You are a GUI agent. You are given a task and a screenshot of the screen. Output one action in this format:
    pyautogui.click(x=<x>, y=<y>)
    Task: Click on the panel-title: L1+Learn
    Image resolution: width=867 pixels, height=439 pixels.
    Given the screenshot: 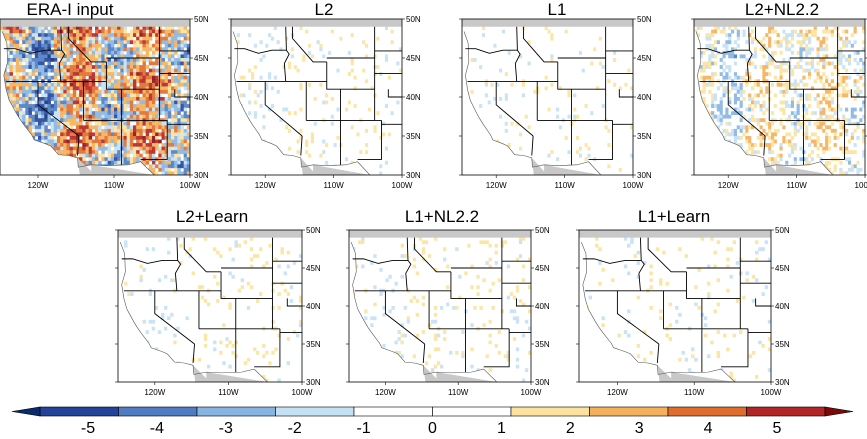 What is the action you would take?
    pyautogui.click(x=674, y=216)
    